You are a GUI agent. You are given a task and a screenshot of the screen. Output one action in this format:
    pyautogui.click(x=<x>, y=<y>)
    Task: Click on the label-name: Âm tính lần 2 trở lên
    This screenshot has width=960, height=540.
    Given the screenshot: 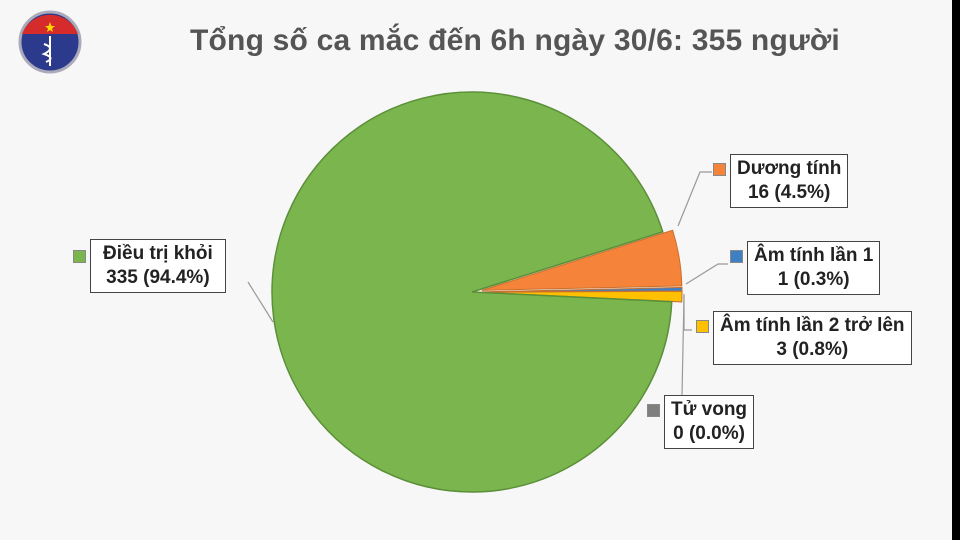 What is the action you would take?
    pyautogui.click(x=812, y=325)
    